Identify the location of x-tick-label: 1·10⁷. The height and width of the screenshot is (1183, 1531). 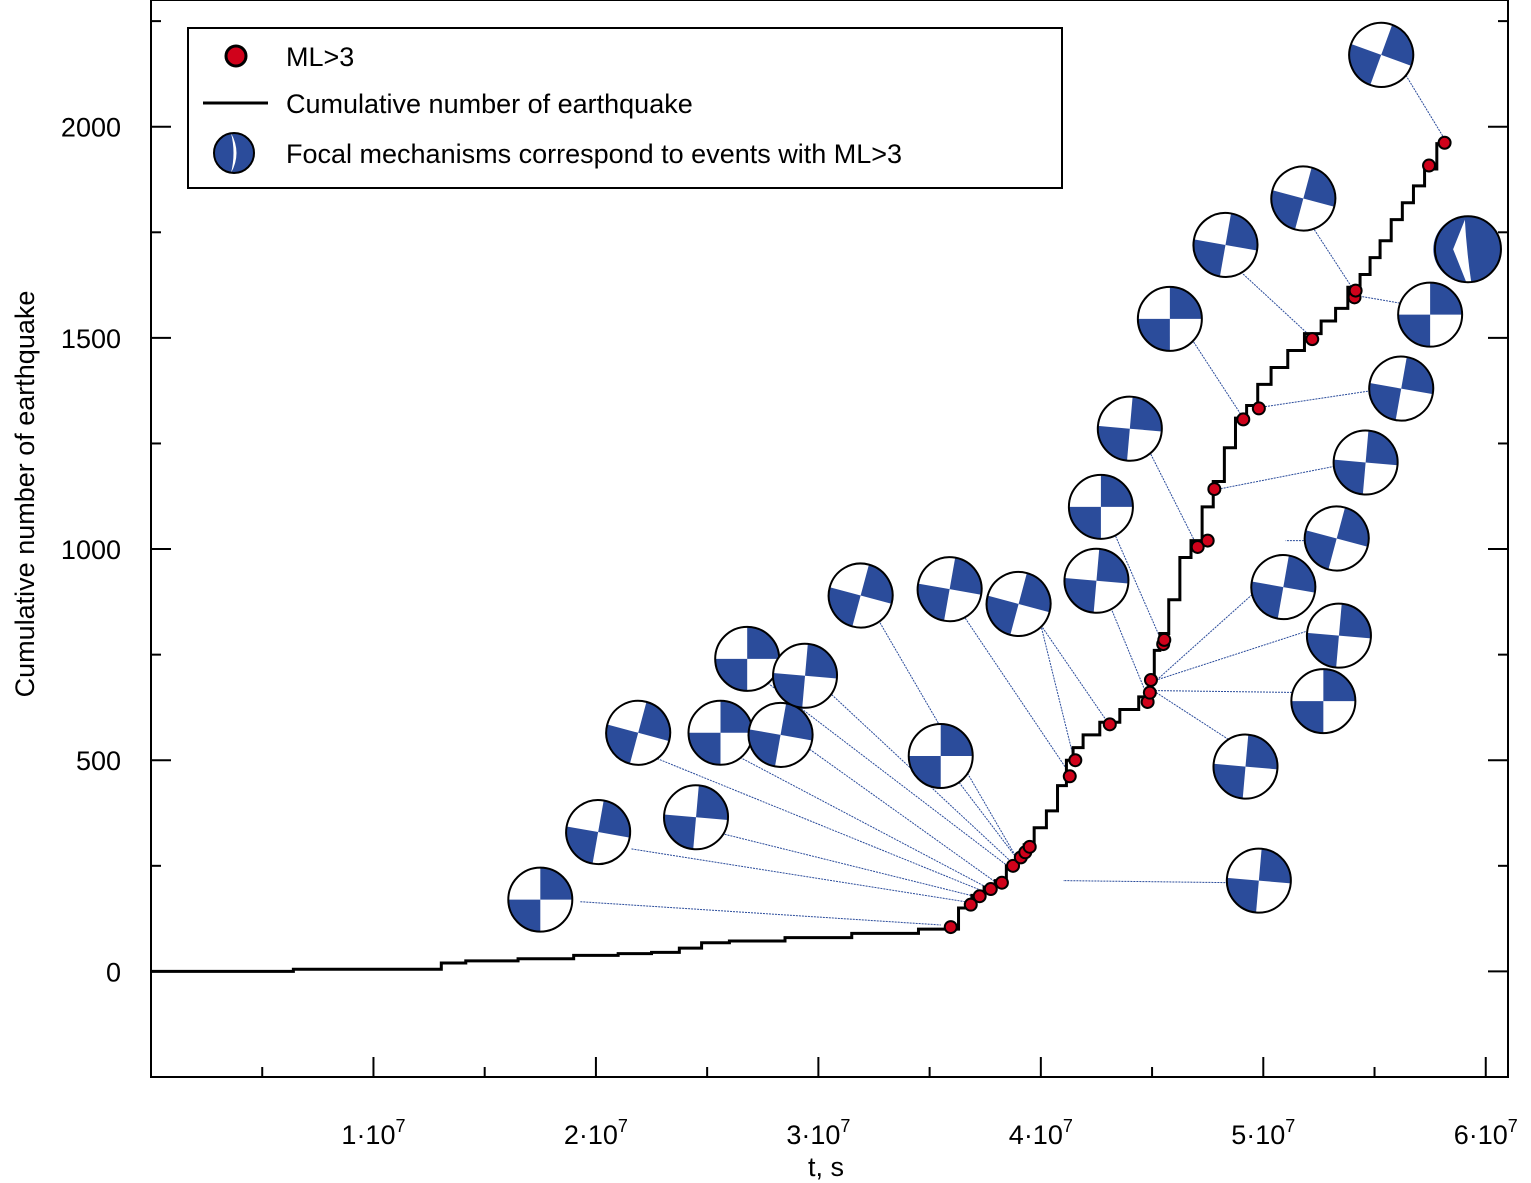
(373, 1133).